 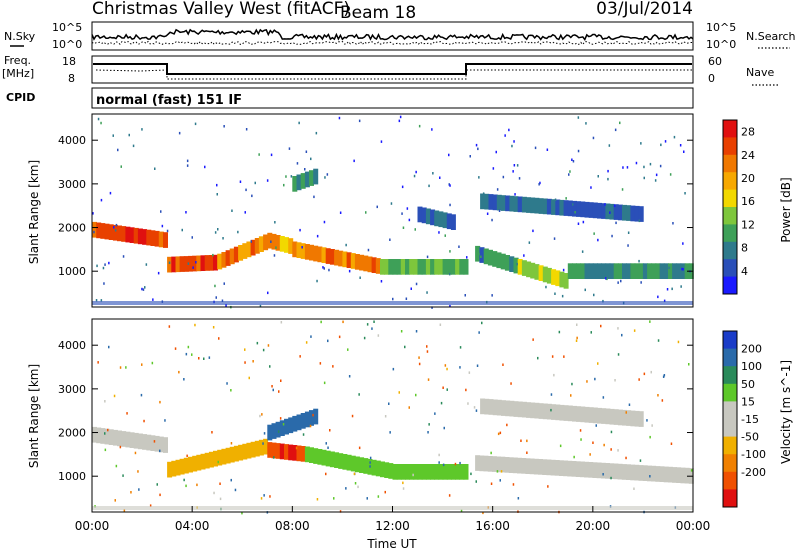 I want to click on colorbar-frame, so click(x=730, y=207).